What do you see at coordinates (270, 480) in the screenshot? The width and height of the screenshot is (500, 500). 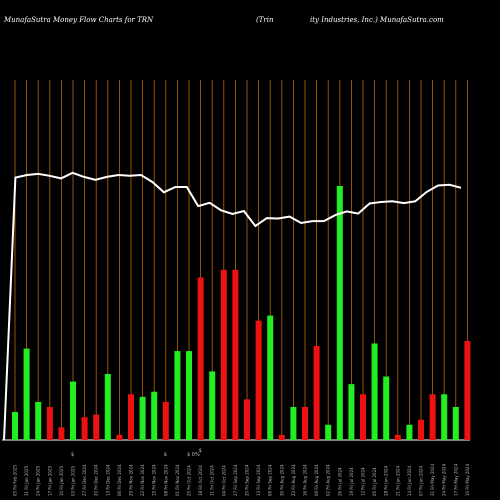 I see `x-tick-label: 06 Fri Sep 2024` at bounding box center [270, 480].